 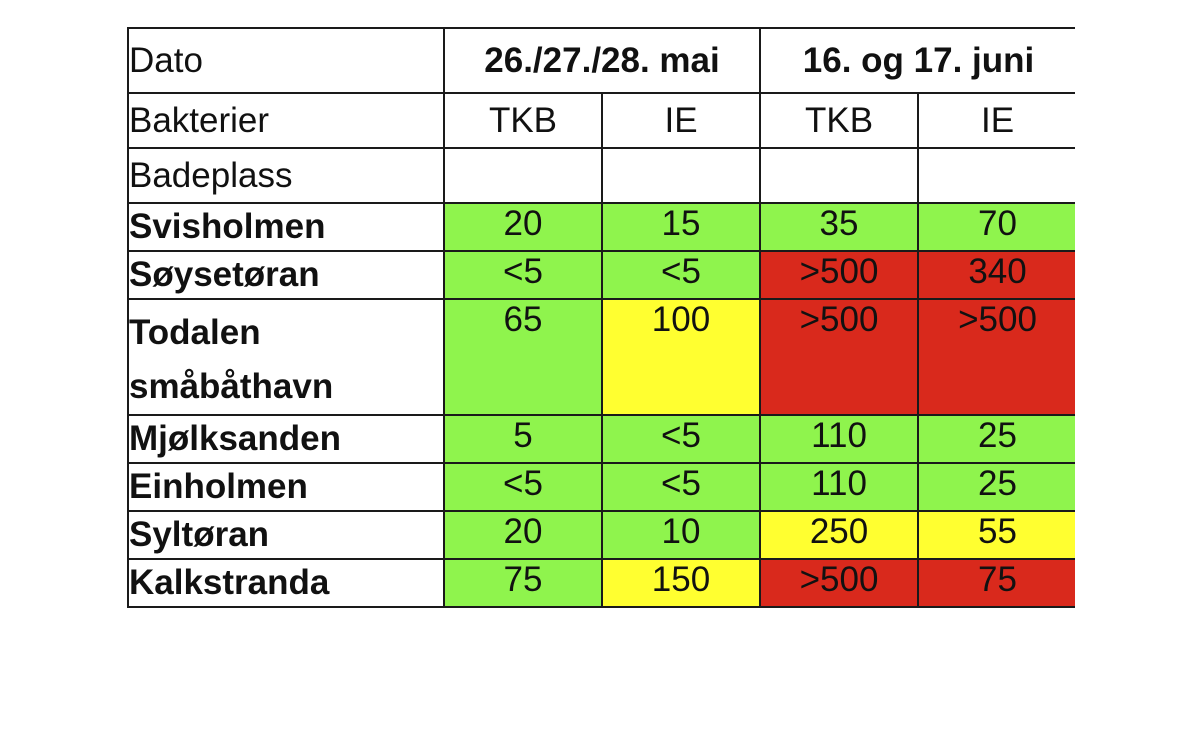 I want to click on table-row: Kalkstranda 75 150 >500 75, so click(x=601, y=583).